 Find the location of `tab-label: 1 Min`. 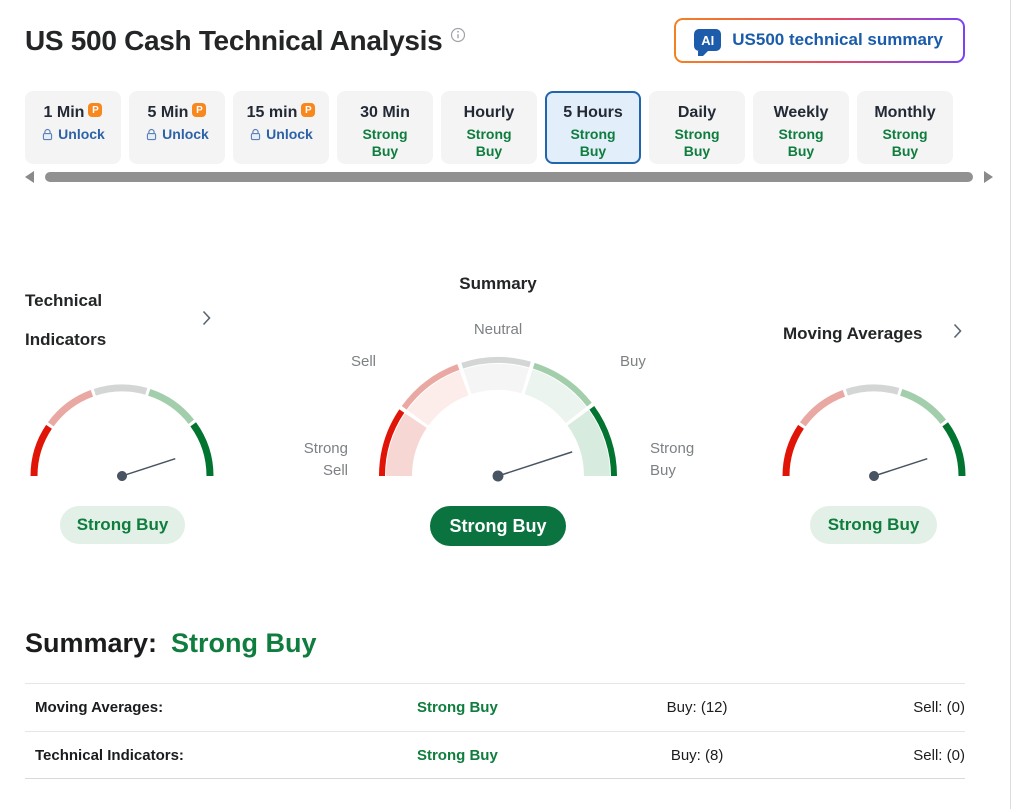

tab-label: 1 Min is located at coordinates (64, 112).